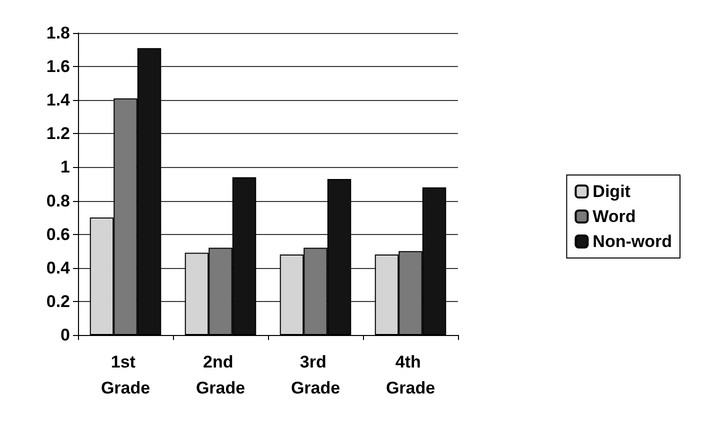 The height and width of the screenshot is (433, 707). What do you see at coordinates (611, 191) in the screenshot?
I see `legend-label: Digit` at bounding box center [611, 191].